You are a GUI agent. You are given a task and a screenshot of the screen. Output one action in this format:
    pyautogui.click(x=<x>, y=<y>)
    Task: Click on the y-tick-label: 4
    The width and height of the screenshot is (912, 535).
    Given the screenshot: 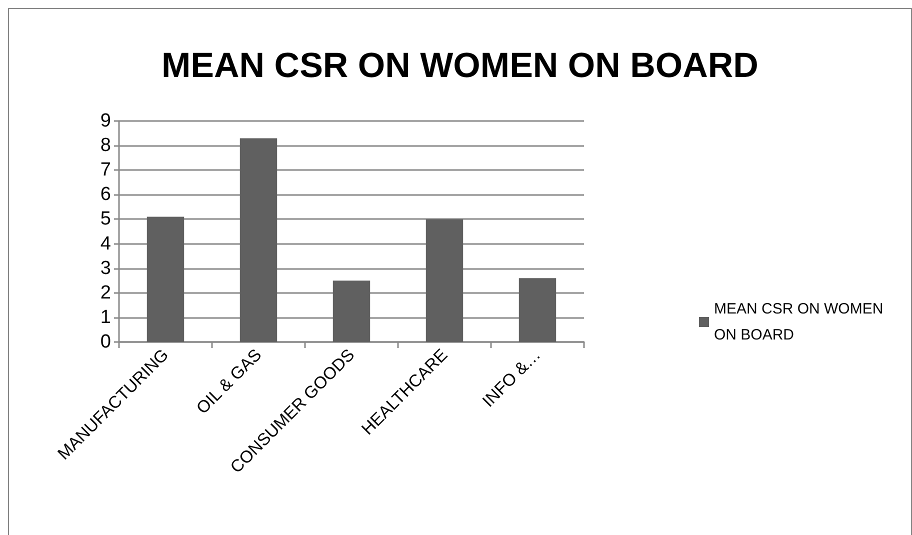 What is the action you would take?
    pyautogui.click(x=106, y=243)
    